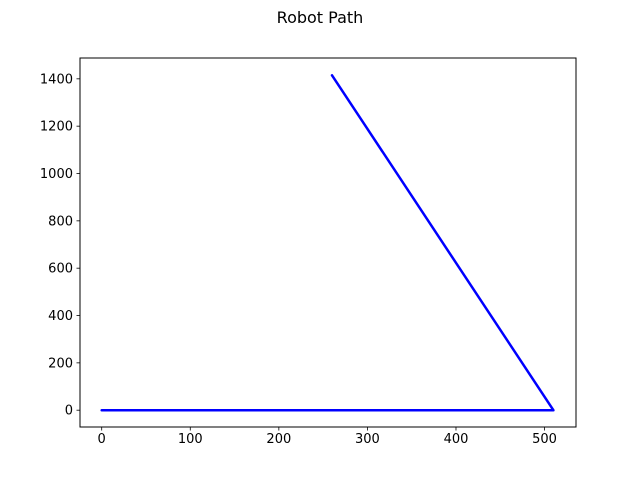 The image size is (640, 484). I want to click on y-tick-label: 800, so click(60, 221).